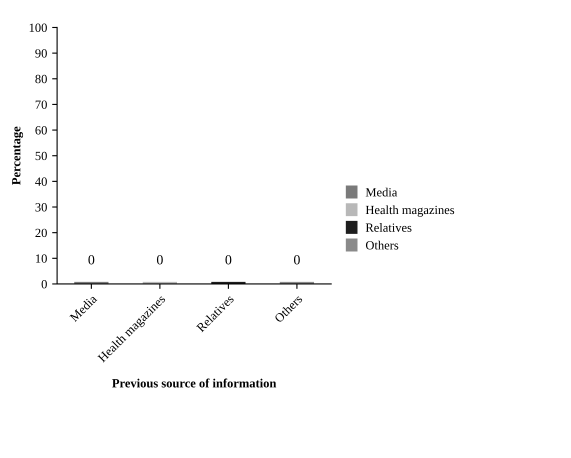  Describe the element at coordinates (382, 192) in the screenshot. I see `legend-label: Media` at that location.